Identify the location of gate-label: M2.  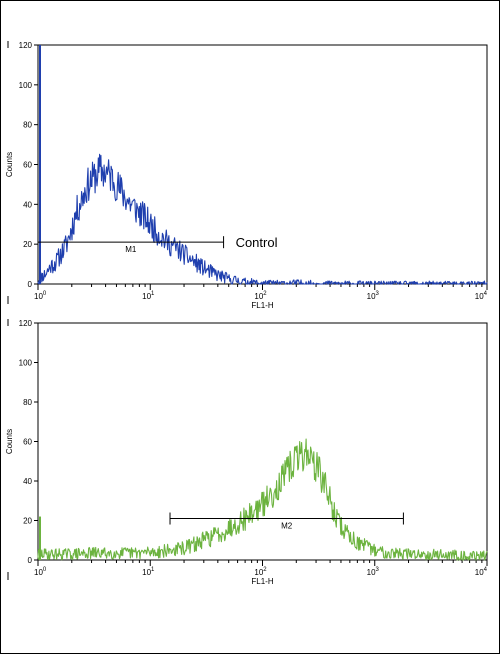
(287, 526).